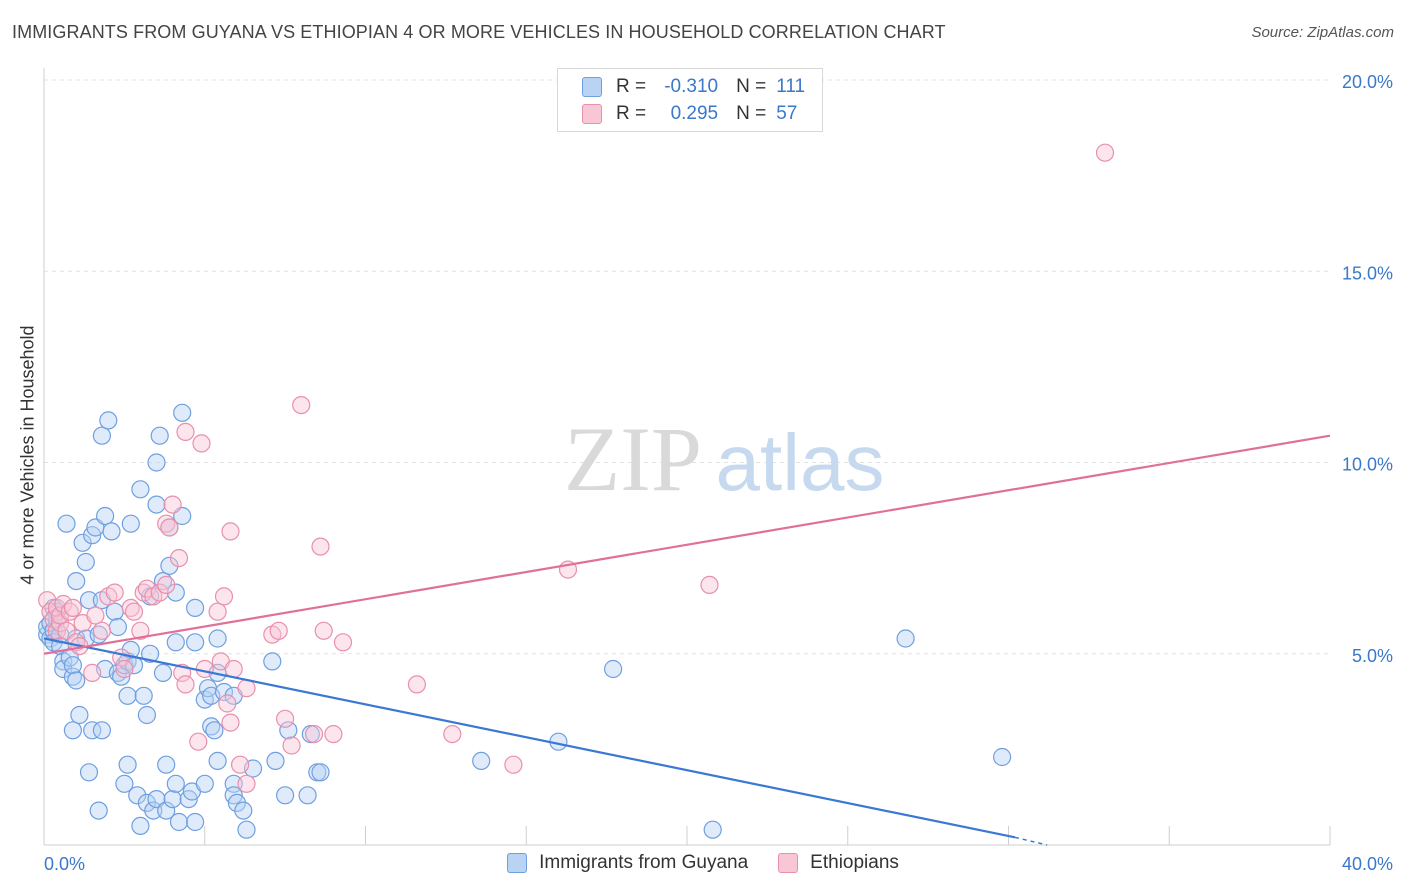 This screenshot has height=892, width=1406. I want to click on stats-row-guyana: R = -0.310 N = 111, so click(693, 87).